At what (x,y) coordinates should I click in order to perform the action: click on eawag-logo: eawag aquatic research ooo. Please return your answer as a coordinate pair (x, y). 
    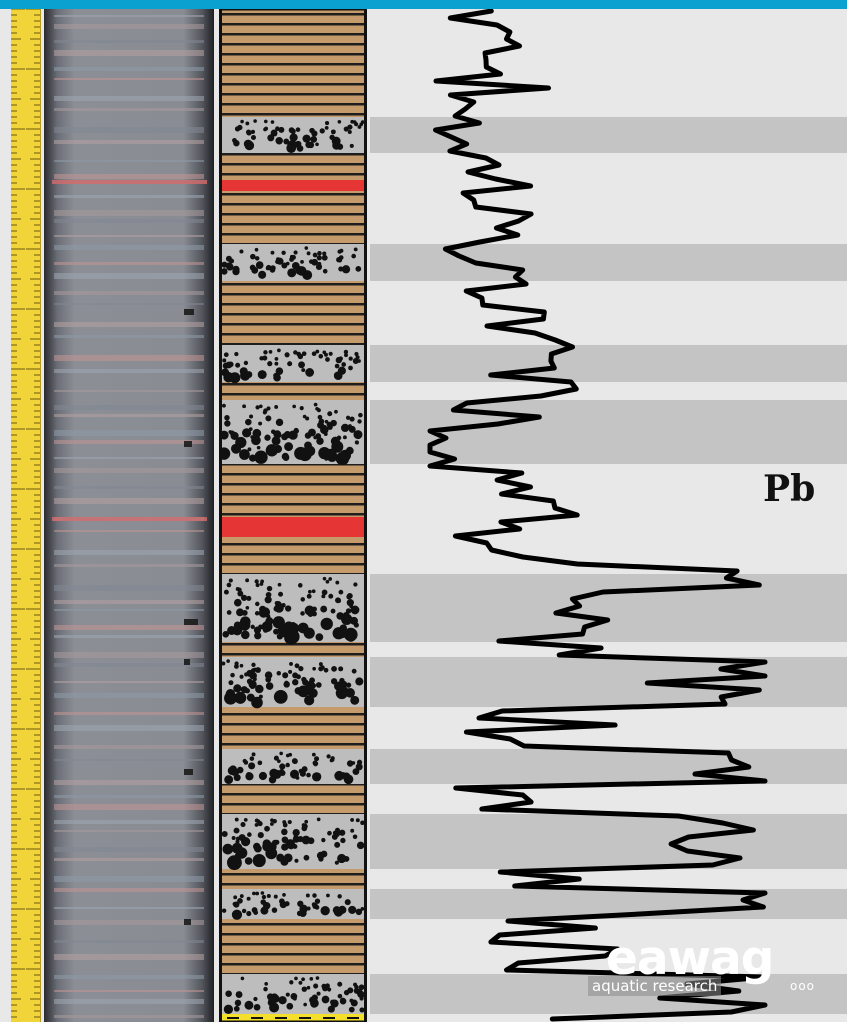
    Looking at the image, I should click on (714, 970).